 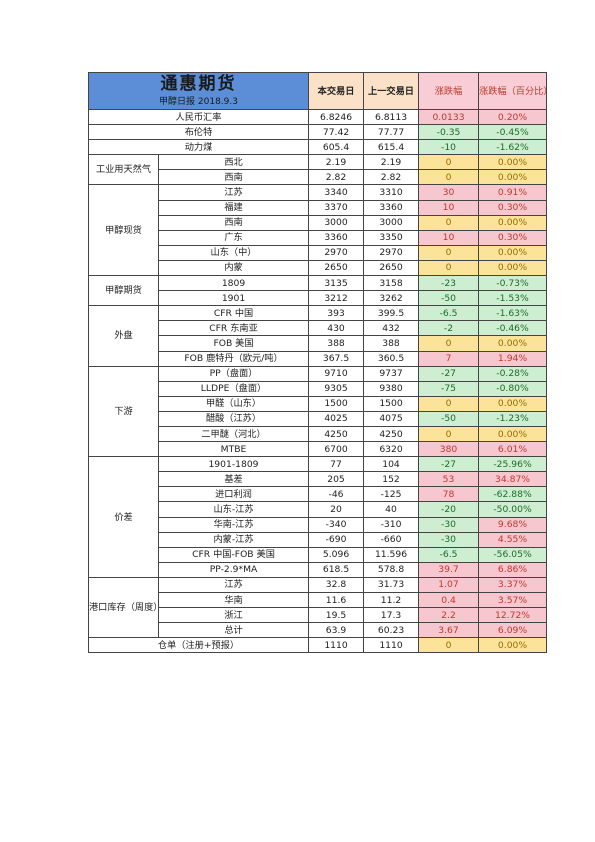 What do you see at coordinates (198, 645) in the screenshot?
I see `row-label: 仓单（注册+预报）` at bounding box center [198, 645].